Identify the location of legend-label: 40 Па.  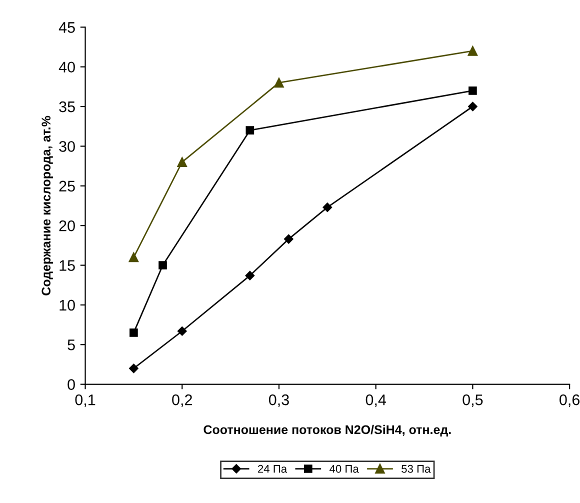
(344, 468).